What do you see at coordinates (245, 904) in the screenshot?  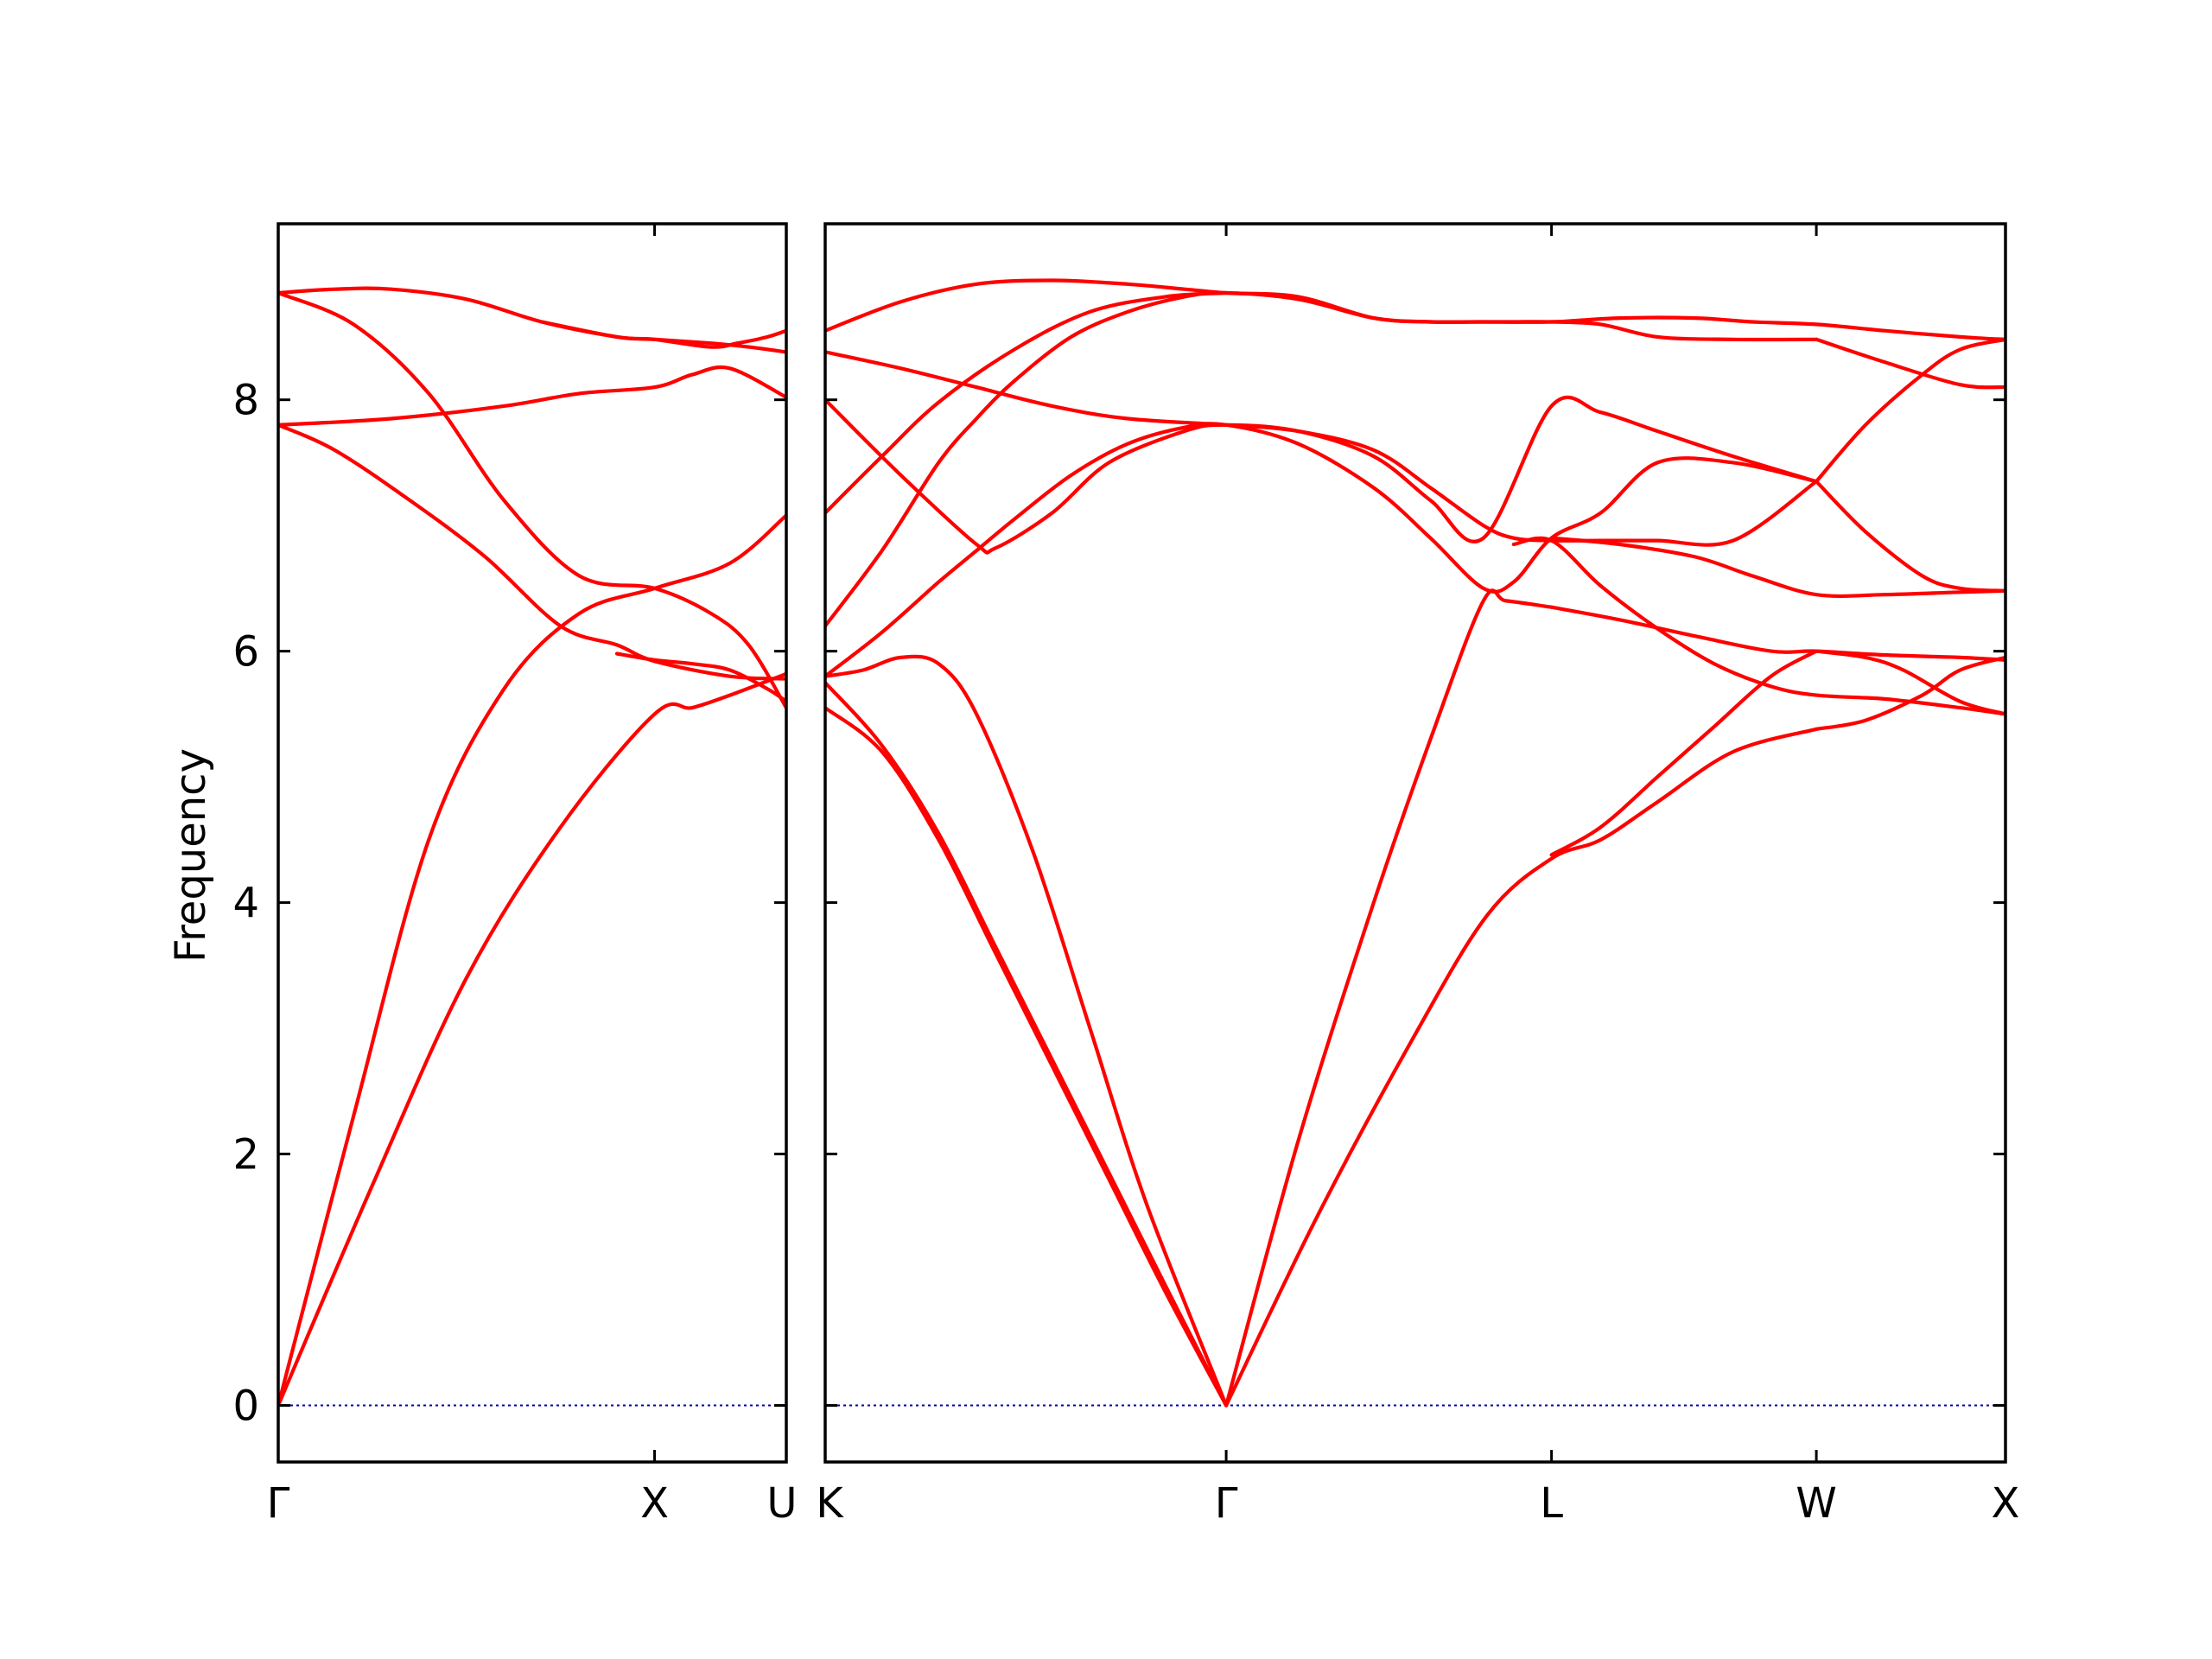 I see `y-tick-label: 4` at bounding box center [245, 904].